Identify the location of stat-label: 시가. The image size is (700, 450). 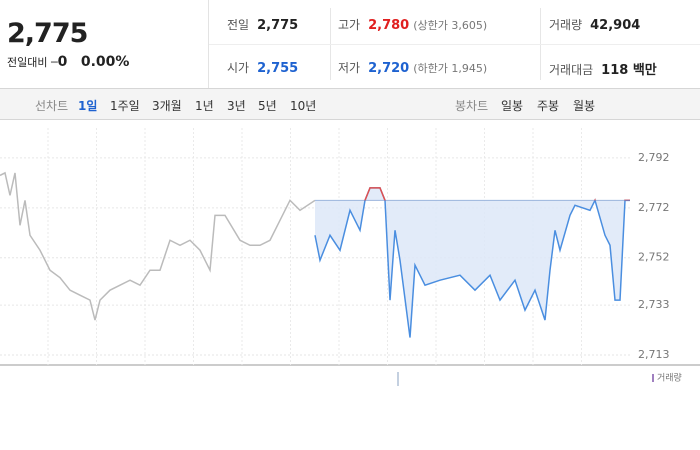
(238, 68).